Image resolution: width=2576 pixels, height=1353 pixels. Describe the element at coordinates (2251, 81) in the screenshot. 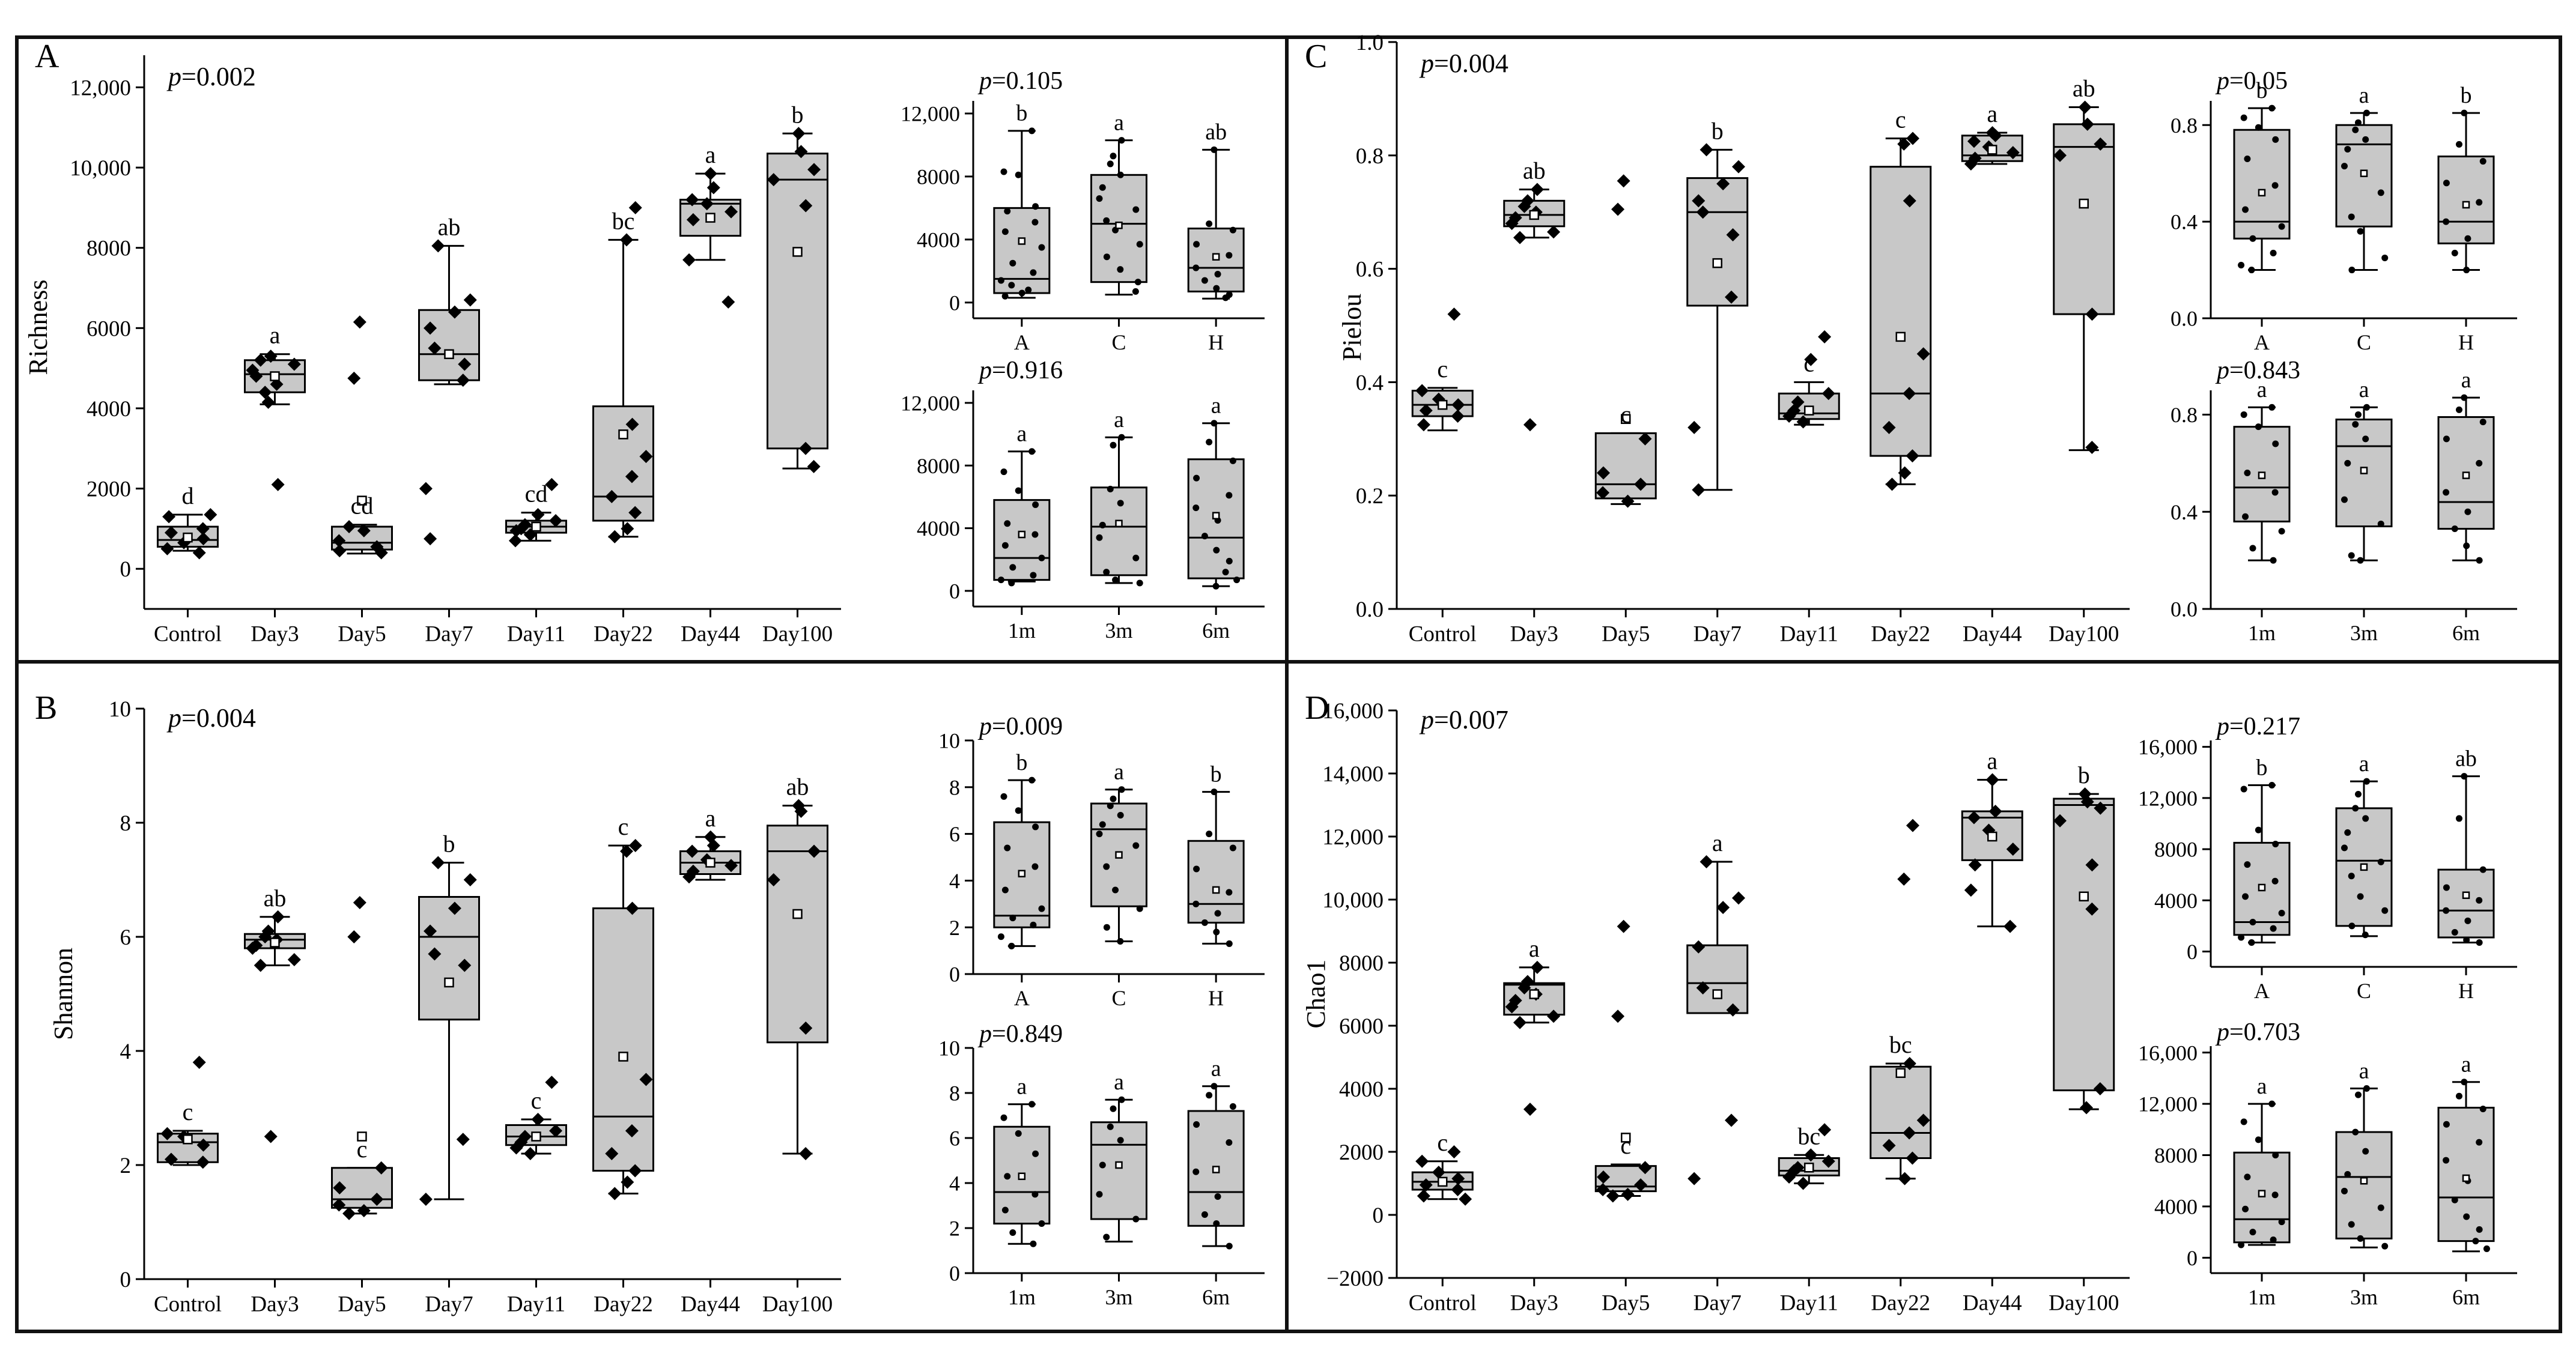

I see `panel-C-inset-1-p-value: p=0.05` at that location.